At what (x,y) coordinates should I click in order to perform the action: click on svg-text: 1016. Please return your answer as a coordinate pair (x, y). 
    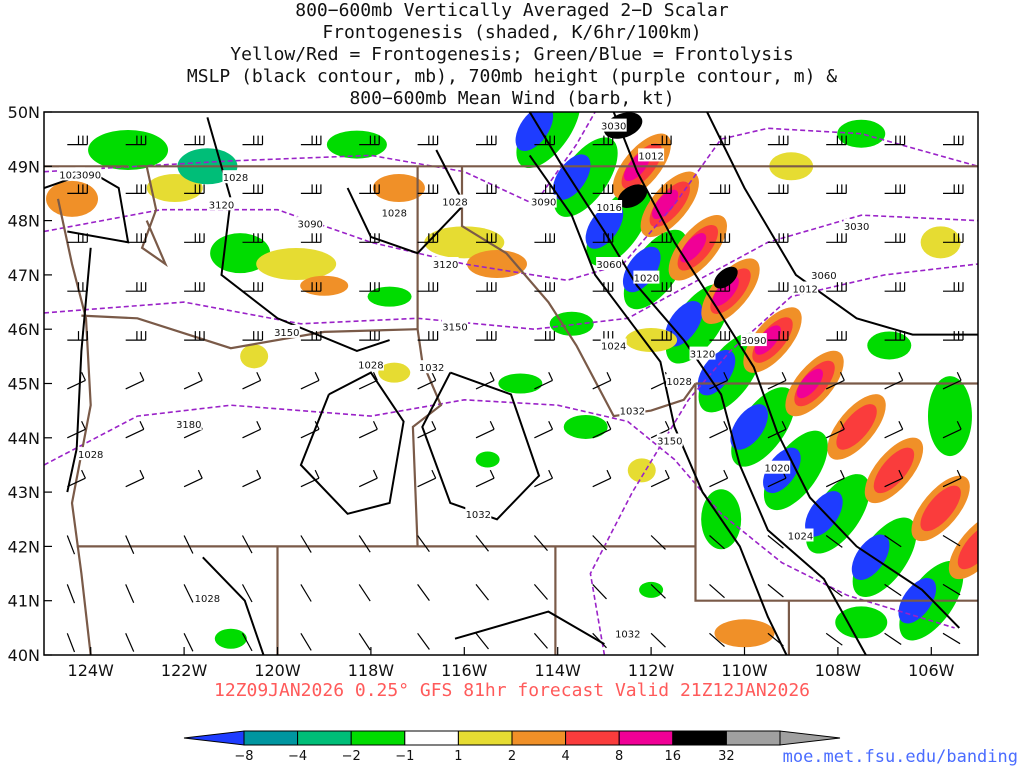
    Looking at the image, I should click on (608, 208).